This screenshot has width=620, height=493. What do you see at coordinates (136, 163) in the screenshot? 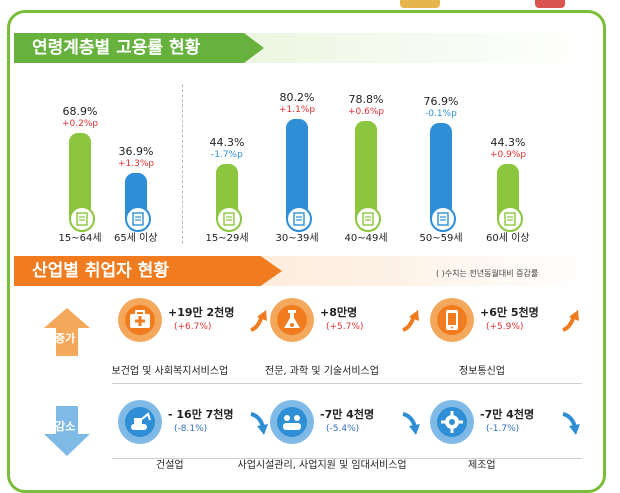
I see `change-label: +1.3%p` at bounding box center [136, 163].